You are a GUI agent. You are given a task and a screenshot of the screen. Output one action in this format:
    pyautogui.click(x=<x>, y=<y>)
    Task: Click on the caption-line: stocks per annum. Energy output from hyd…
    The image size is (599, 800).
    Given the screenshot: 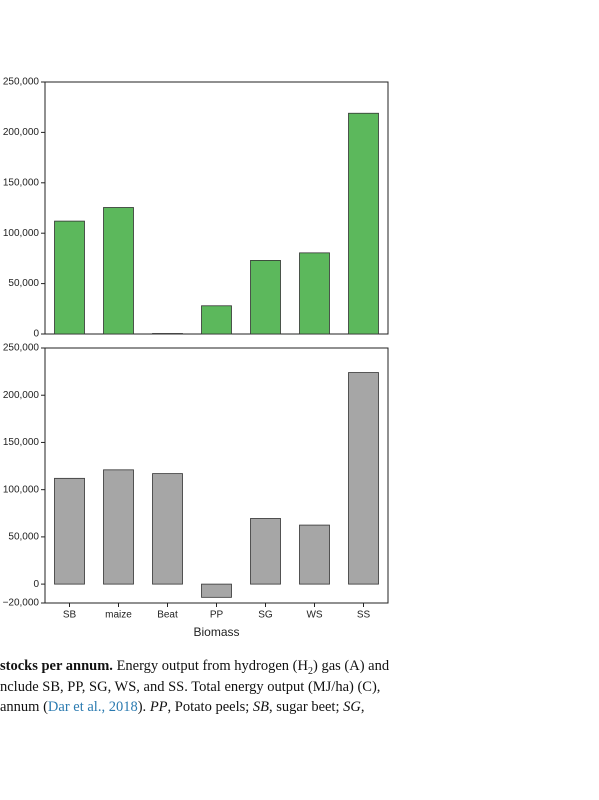 What is the action you would take?
    pyautogui.click(x=299, y=666)
    